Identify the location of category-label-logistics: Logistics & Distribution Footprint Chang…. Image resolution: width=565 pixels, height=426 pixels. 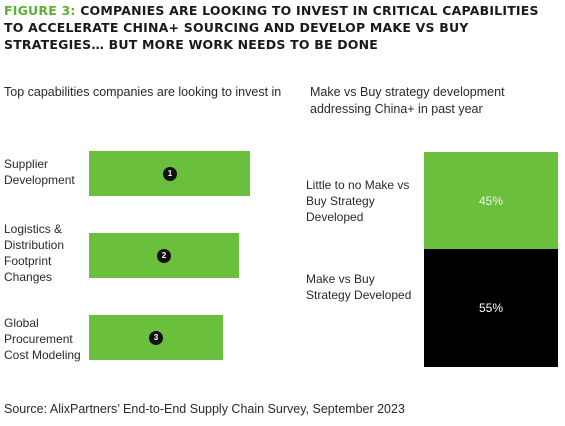
(34, 253).